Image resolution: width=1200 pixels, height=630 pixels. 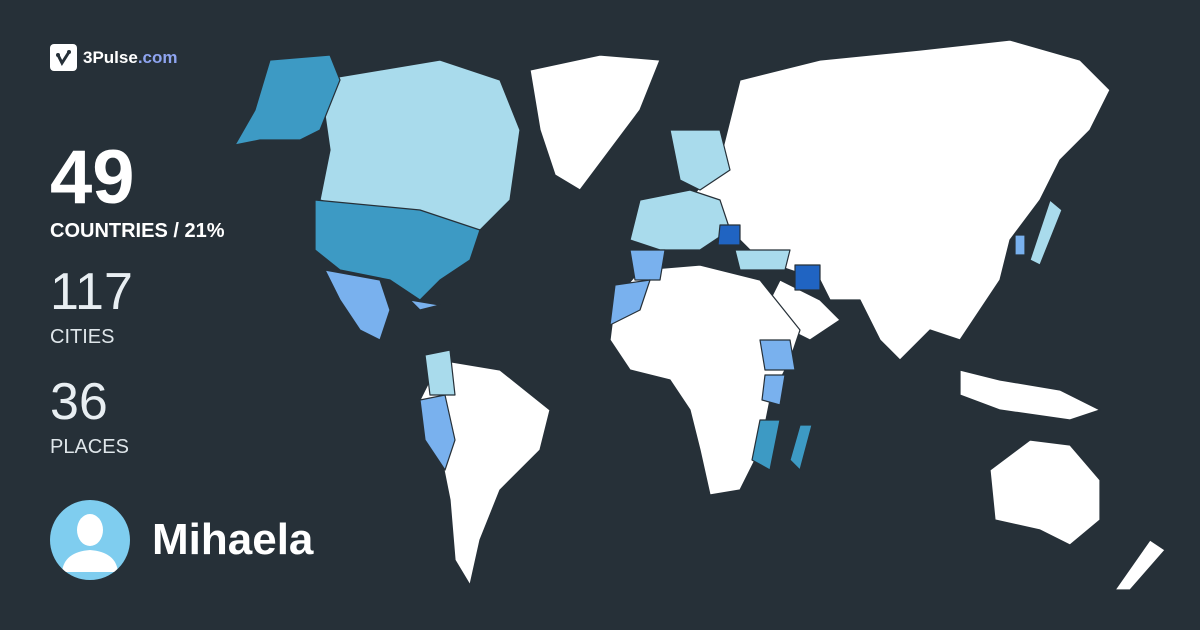 What do you see at coordinates (766, 445) in the screenshot?
I see `mozambique` at bounding box center [766, 445].